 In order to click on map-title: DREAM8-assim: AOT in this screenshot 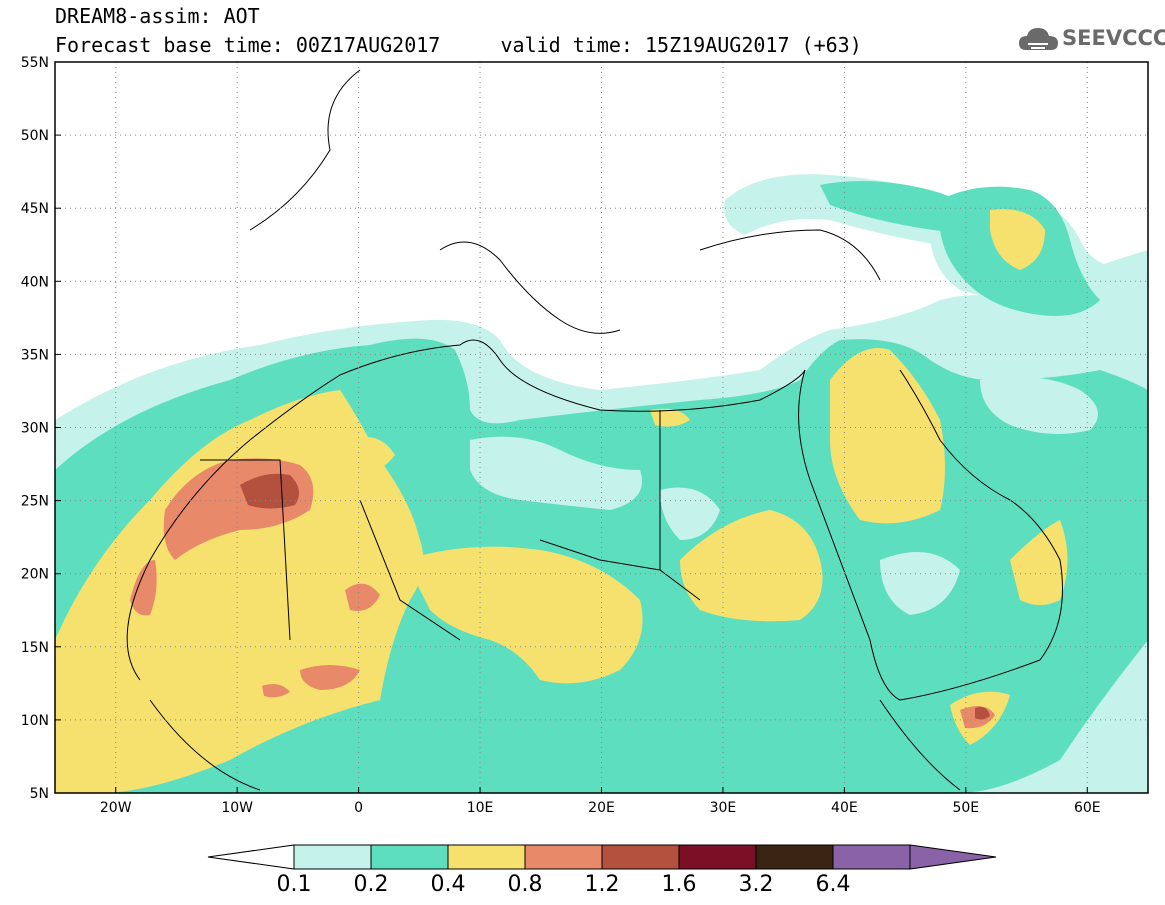, I will do `click(157, 16)`.